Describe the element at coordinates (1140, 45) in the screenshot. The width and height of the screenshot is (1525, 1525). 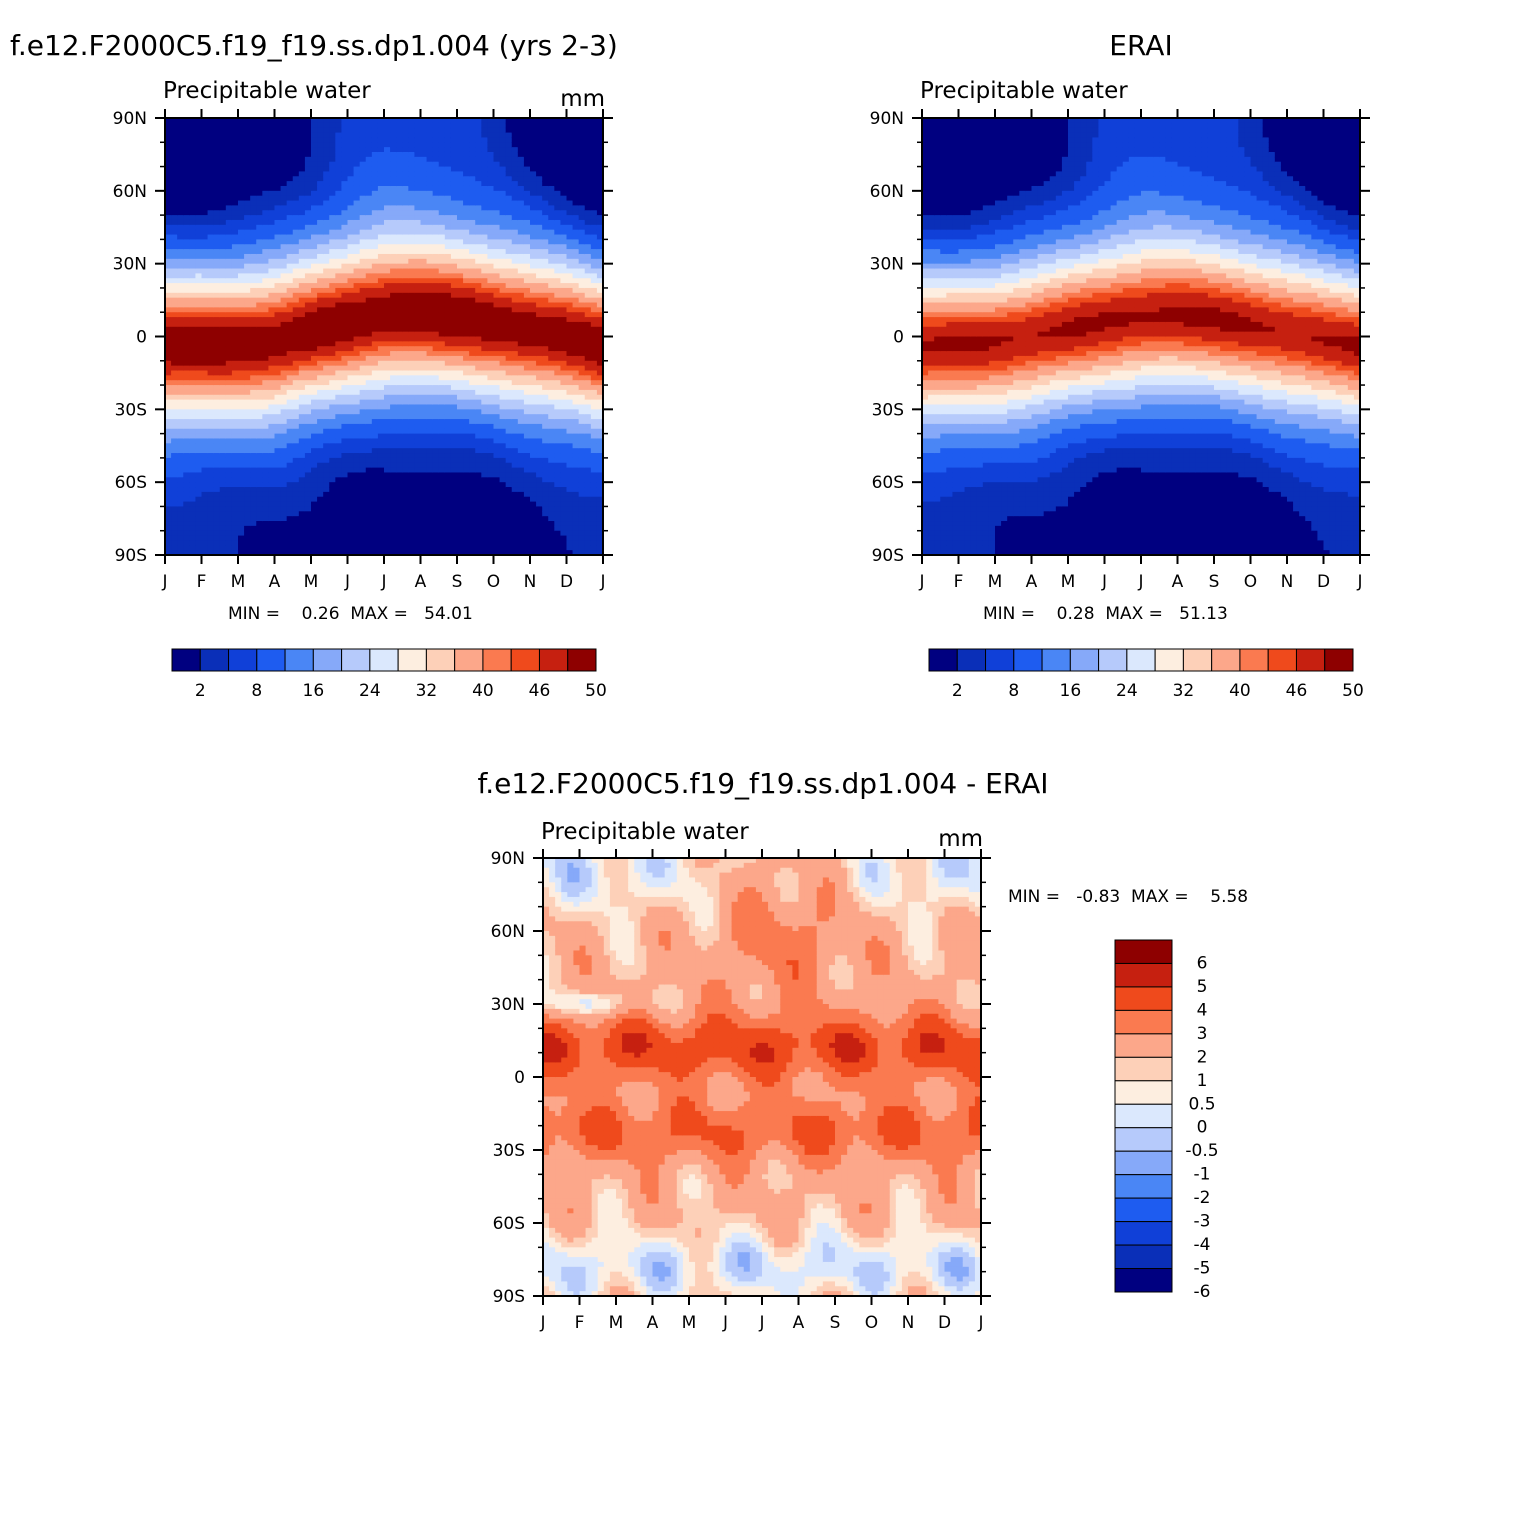
I see `erai-panel-title: ERAI` at that location.